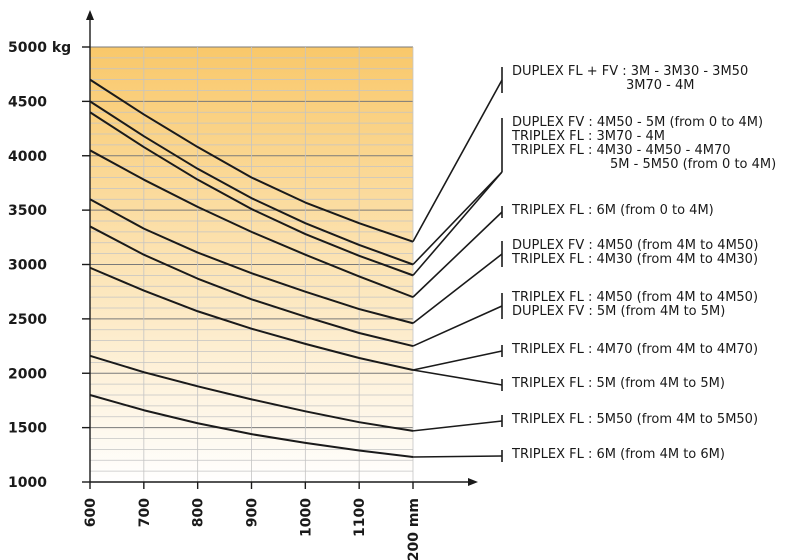  What do you see at coordinates (621, 150) in the screenshot?
I see `annotation-label: TRIPLEX FL : 4M30 - 4M50 - 4M70` at bounding box center [621, 150].